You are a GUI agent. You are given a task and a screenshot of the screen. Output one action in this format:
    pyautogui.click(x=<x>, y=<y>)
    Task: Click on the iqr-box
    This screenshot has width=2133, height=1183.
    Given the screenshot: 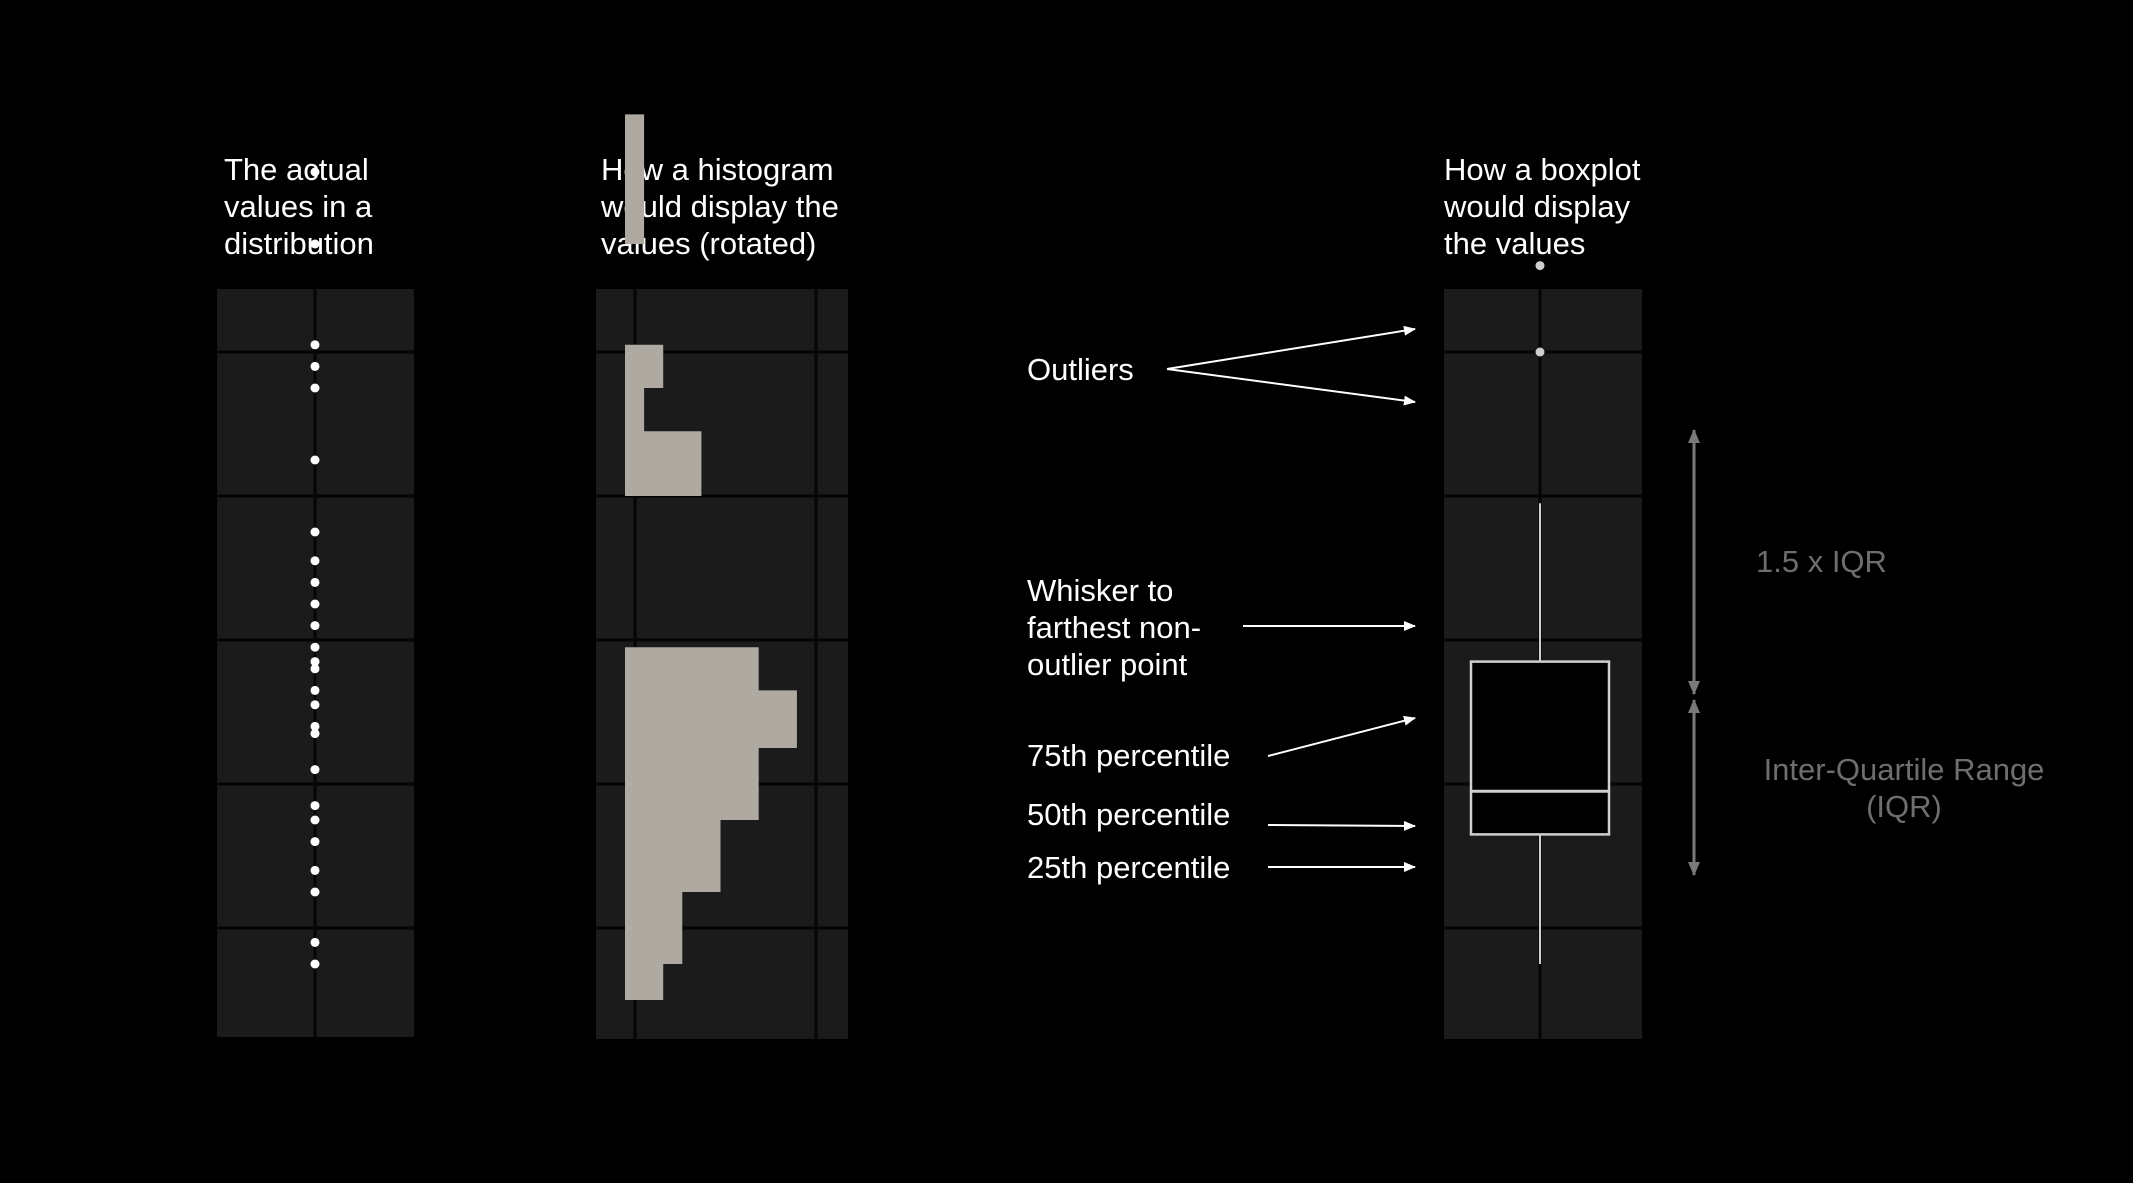 What is the action you would take?
    pyautogui.click(x=1540, y=748)
    